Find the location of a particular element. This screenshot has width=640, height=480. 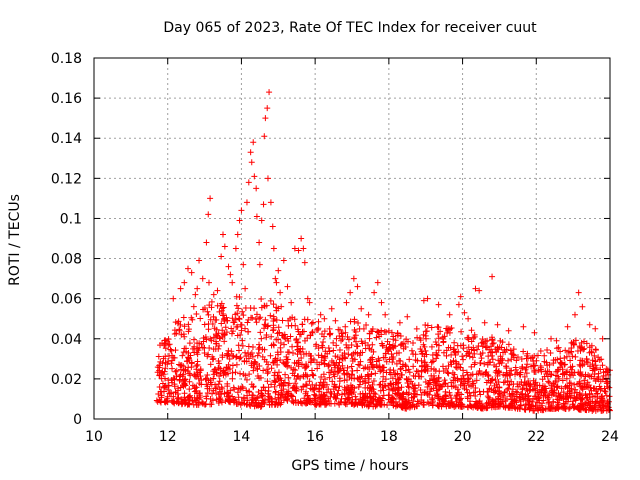

y-tick-label: 0 is located at coordinates (77, 420).